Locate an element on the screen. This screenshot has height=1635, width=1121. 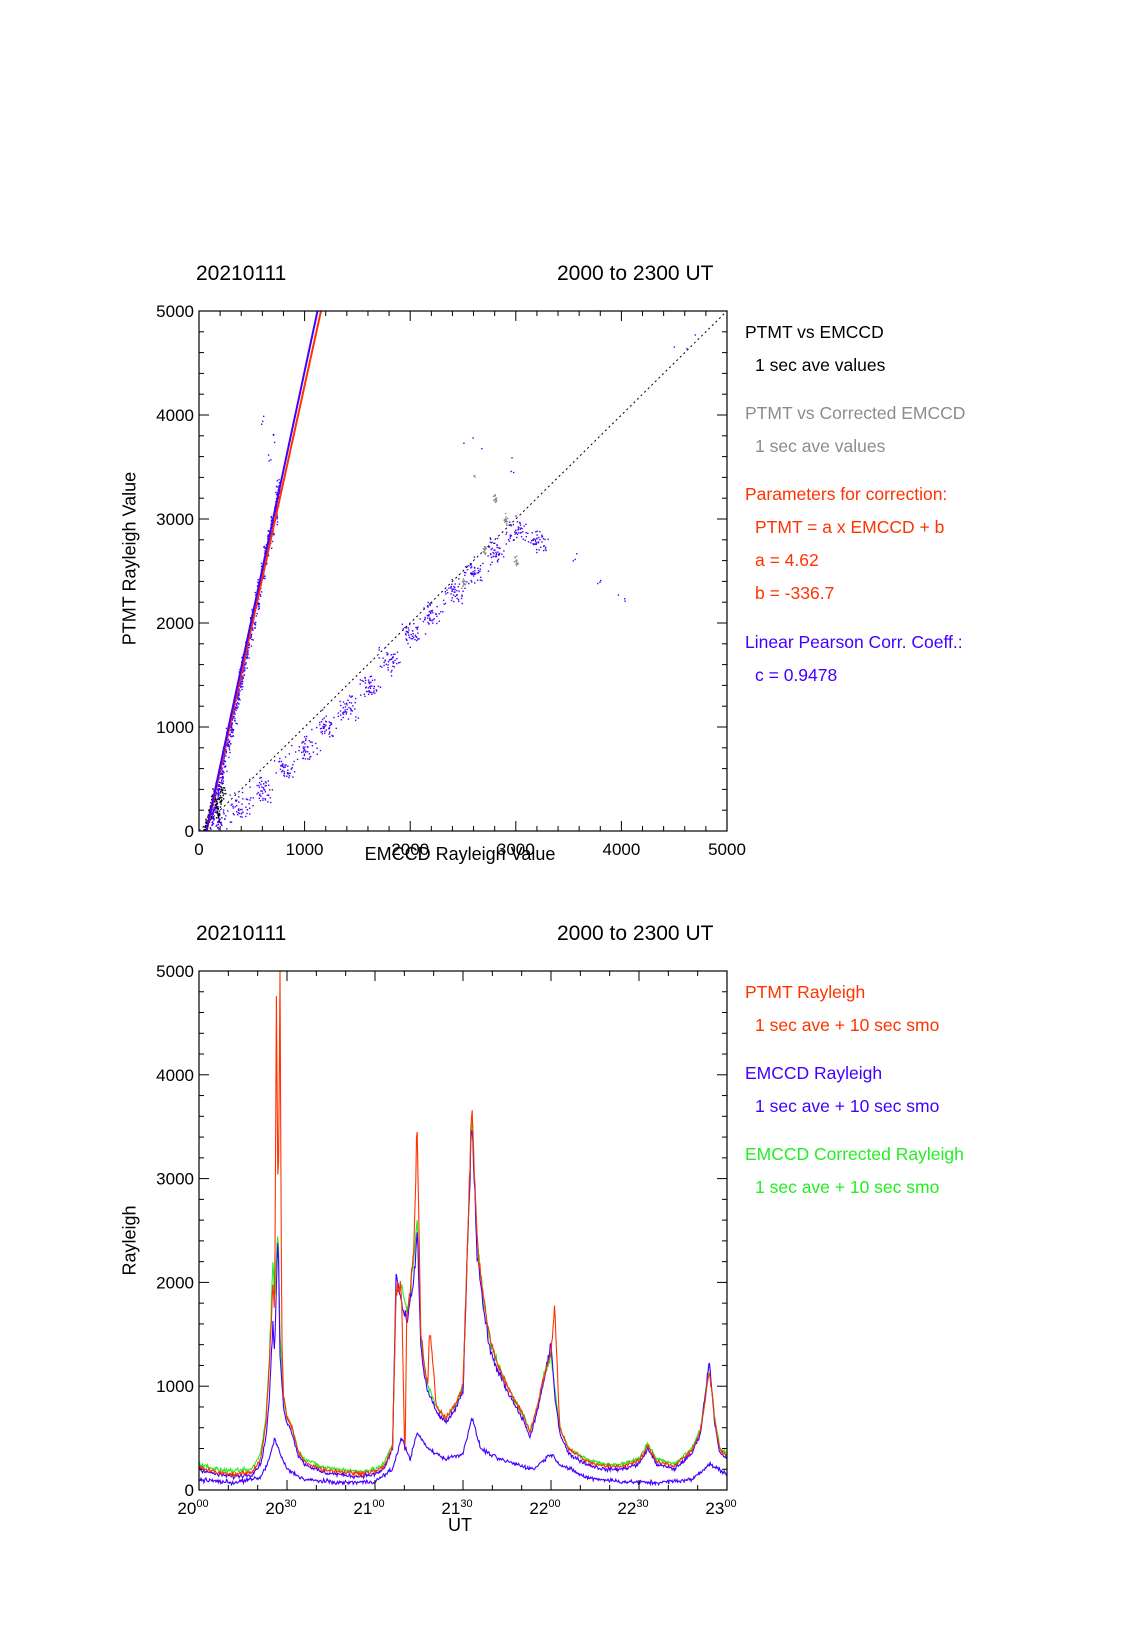
top-legend-line-7: b = -336.7 is located at coordinates (795, 593).